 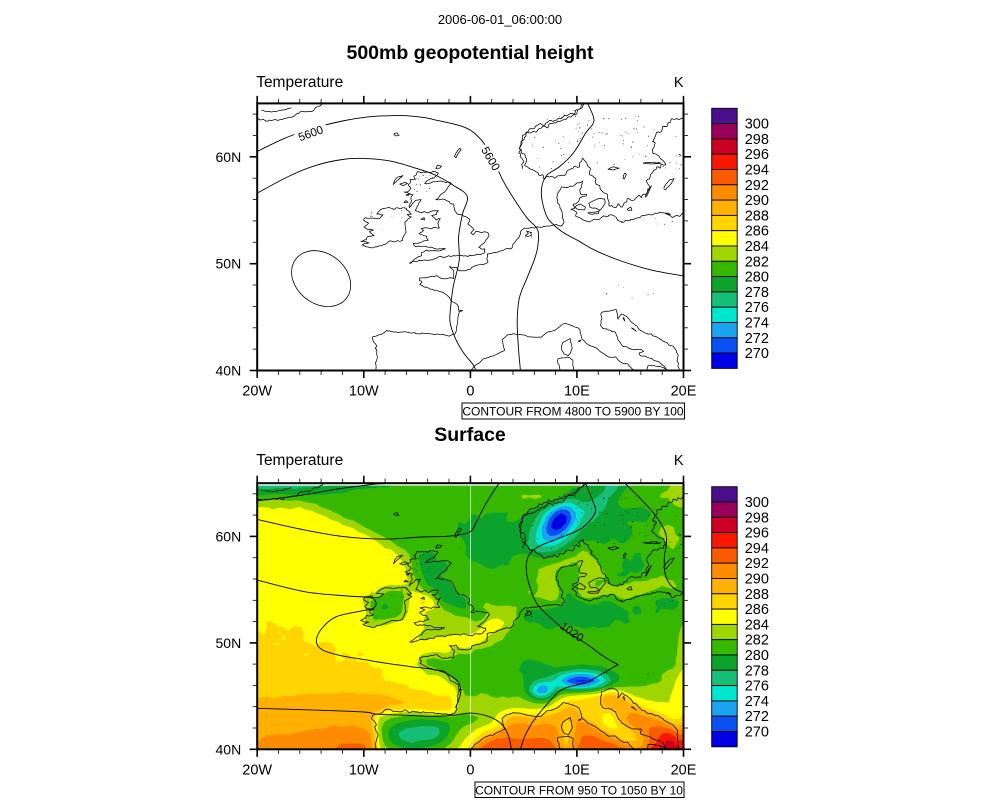 I want to click on svg-text:CONTOUR FROM 4800 TO 5900 BY 1: CONTOUR FROM 4800 TO 5900 BY 100, so click(x=573, y=412).